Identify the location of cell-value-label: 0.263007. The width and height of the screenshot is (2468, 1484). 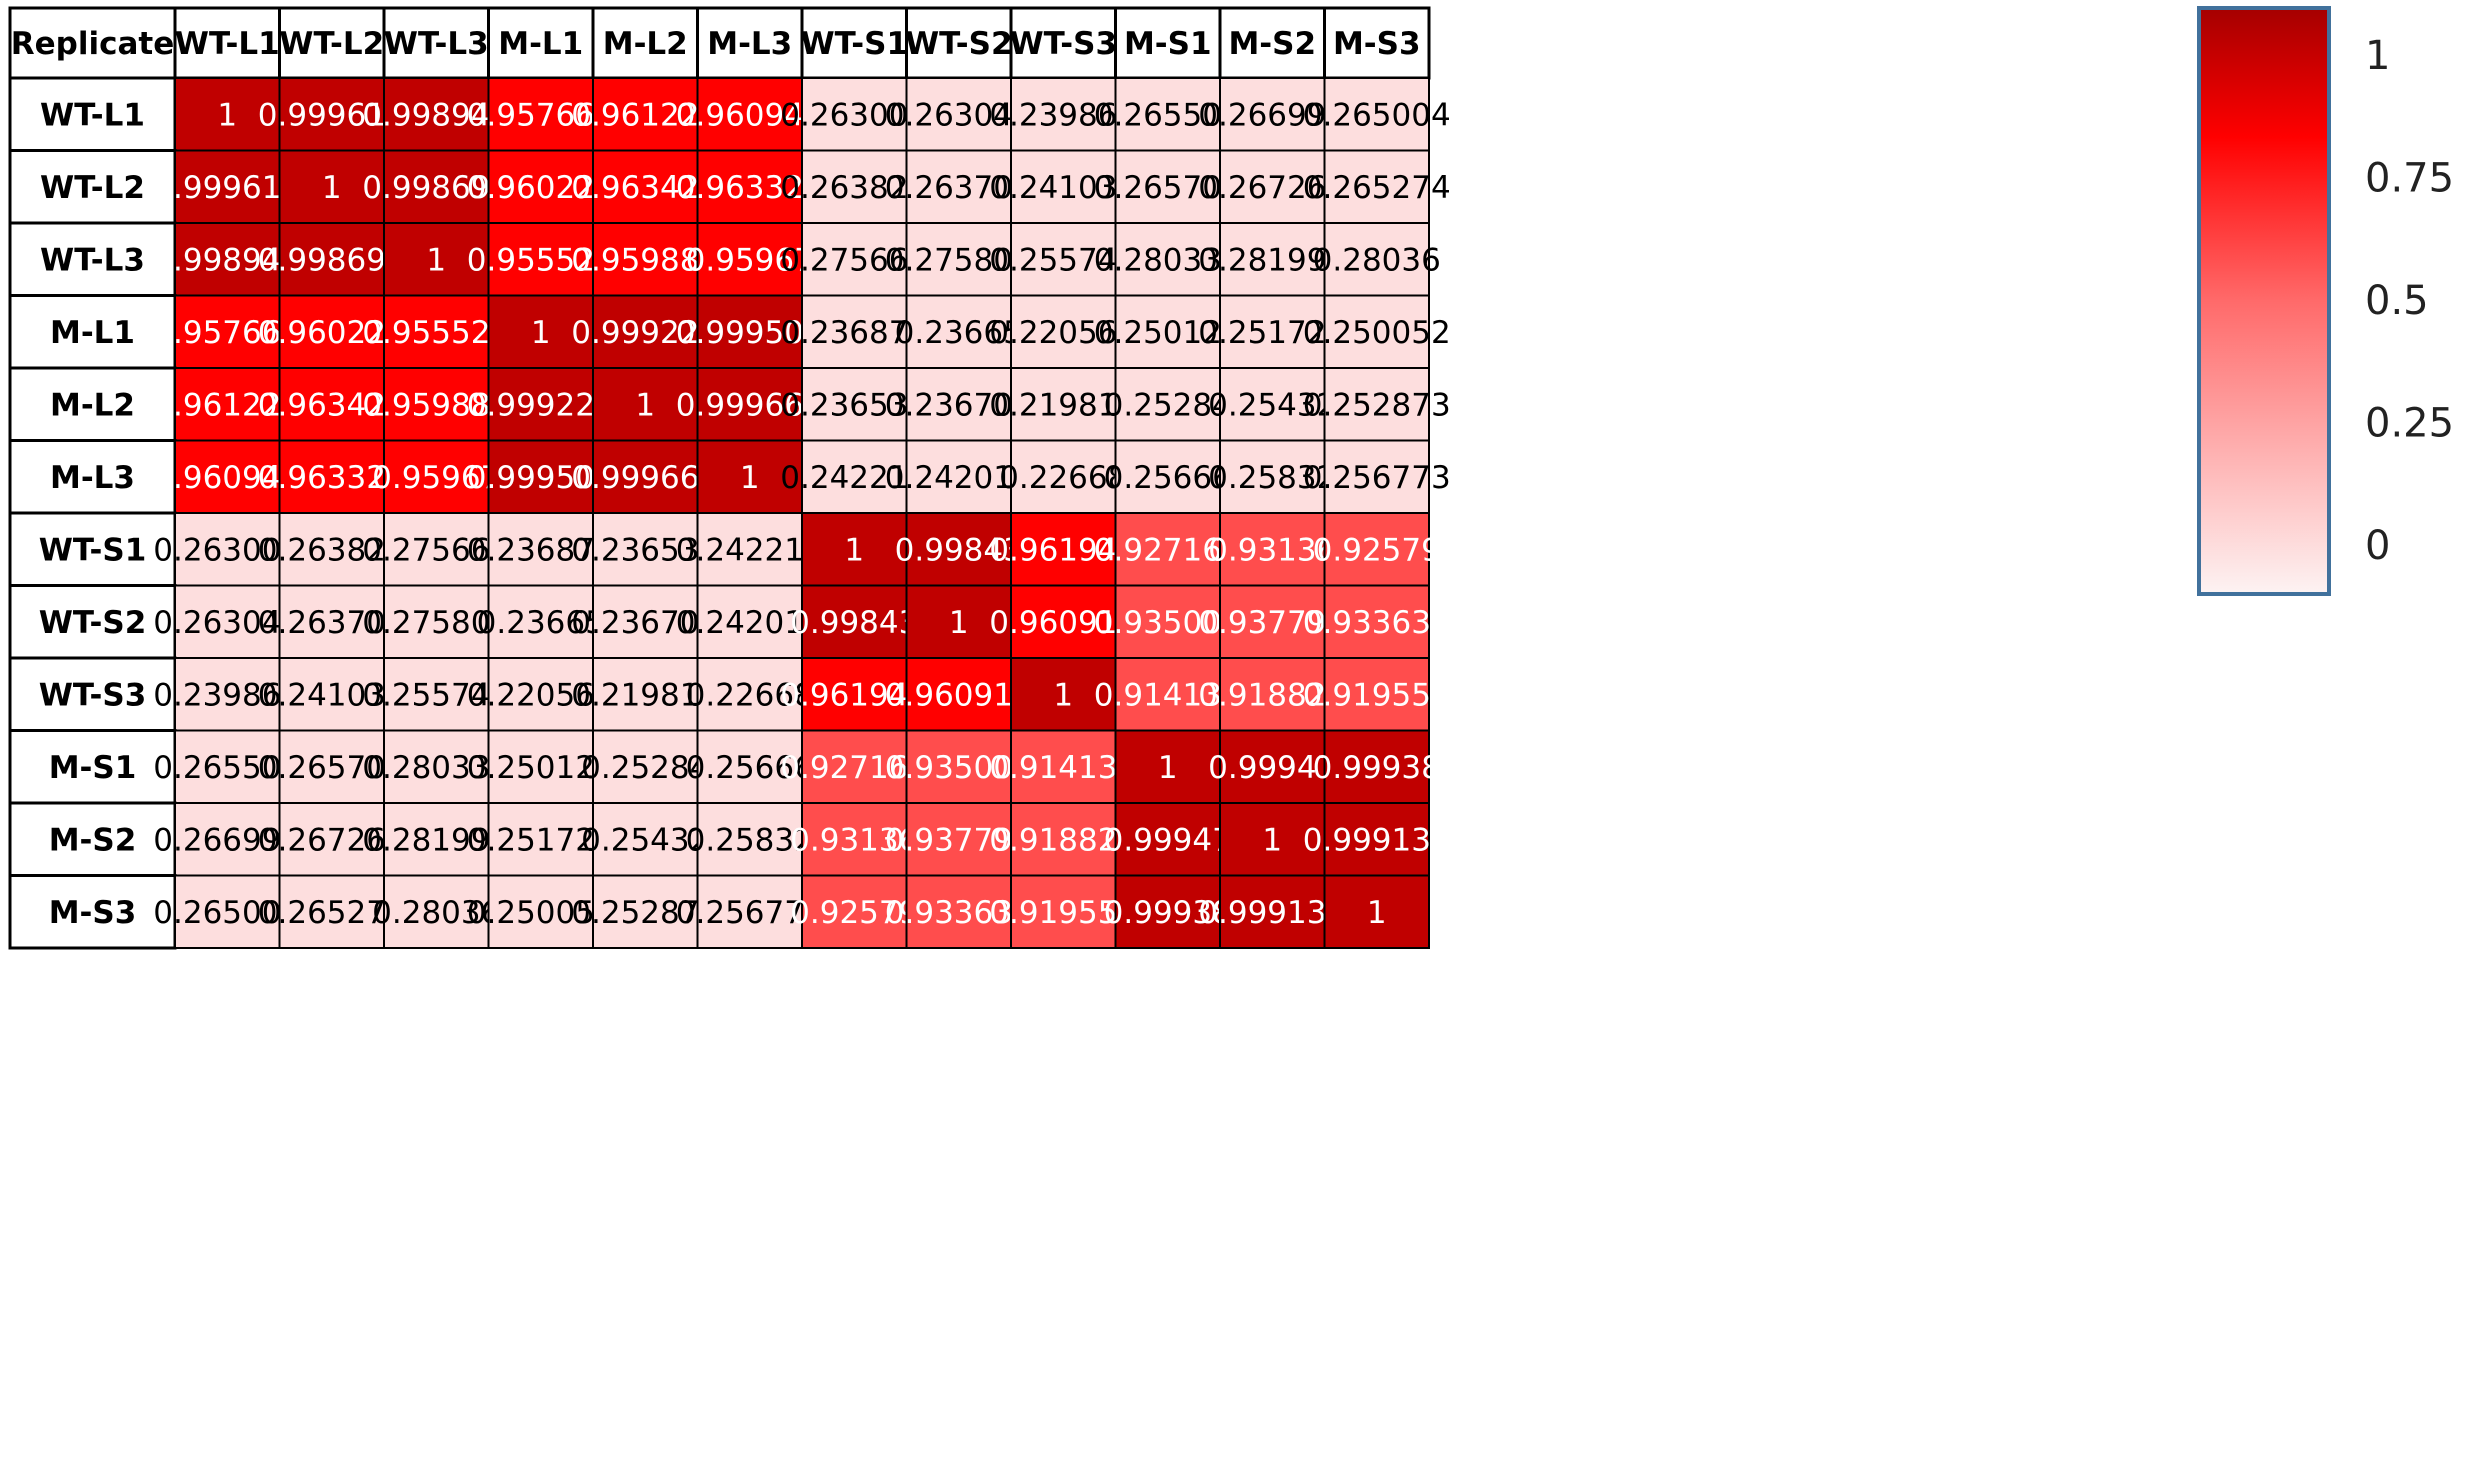
(227, 550).